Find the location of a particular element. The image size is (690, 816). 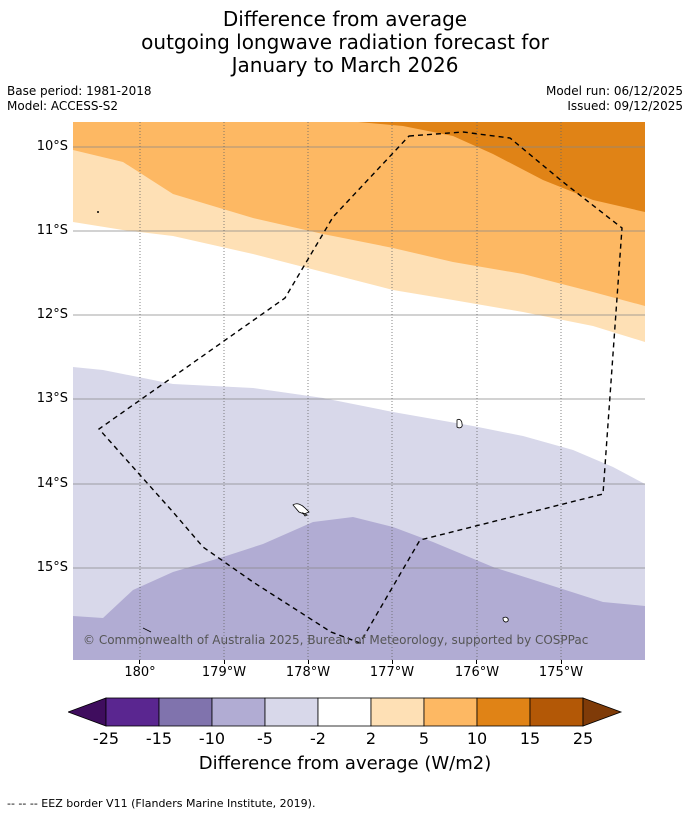

colorbar-extend-low is located at coordinates (87, 712).